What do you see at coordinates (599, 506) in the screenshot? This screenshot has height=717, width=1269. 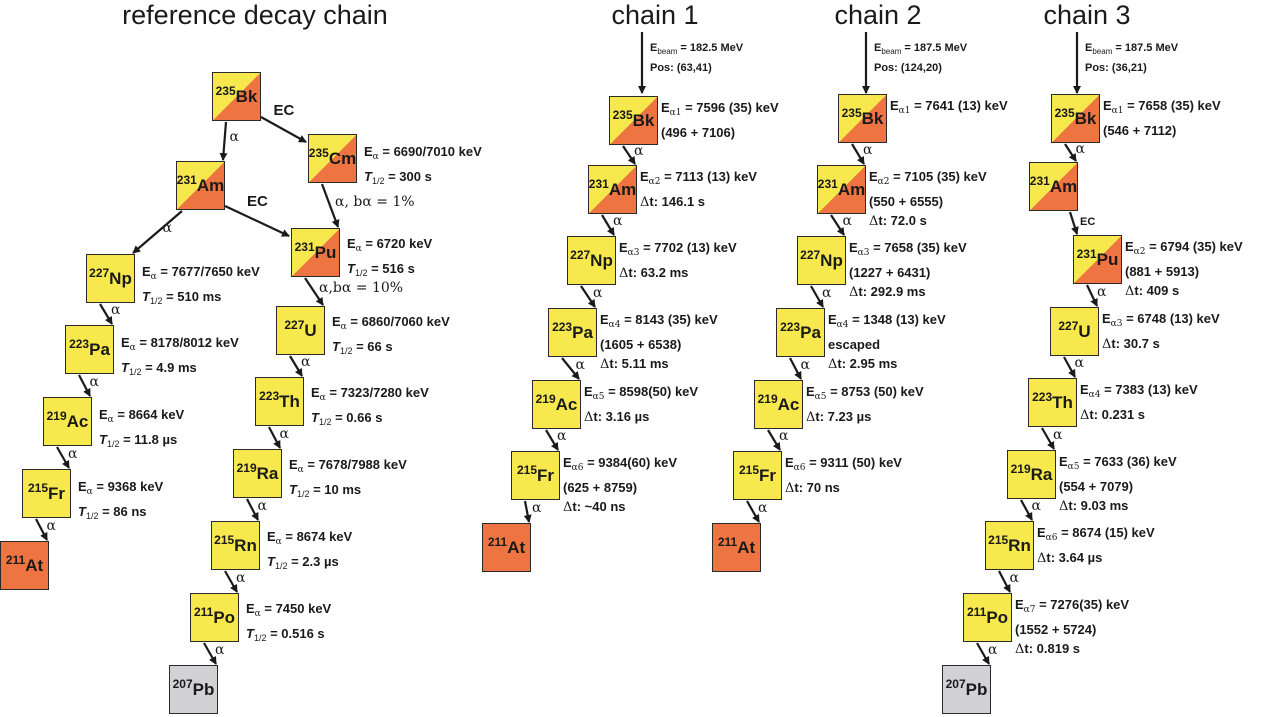 I see `info-value: t: ~40 ns` at bounding box center [599, 506].